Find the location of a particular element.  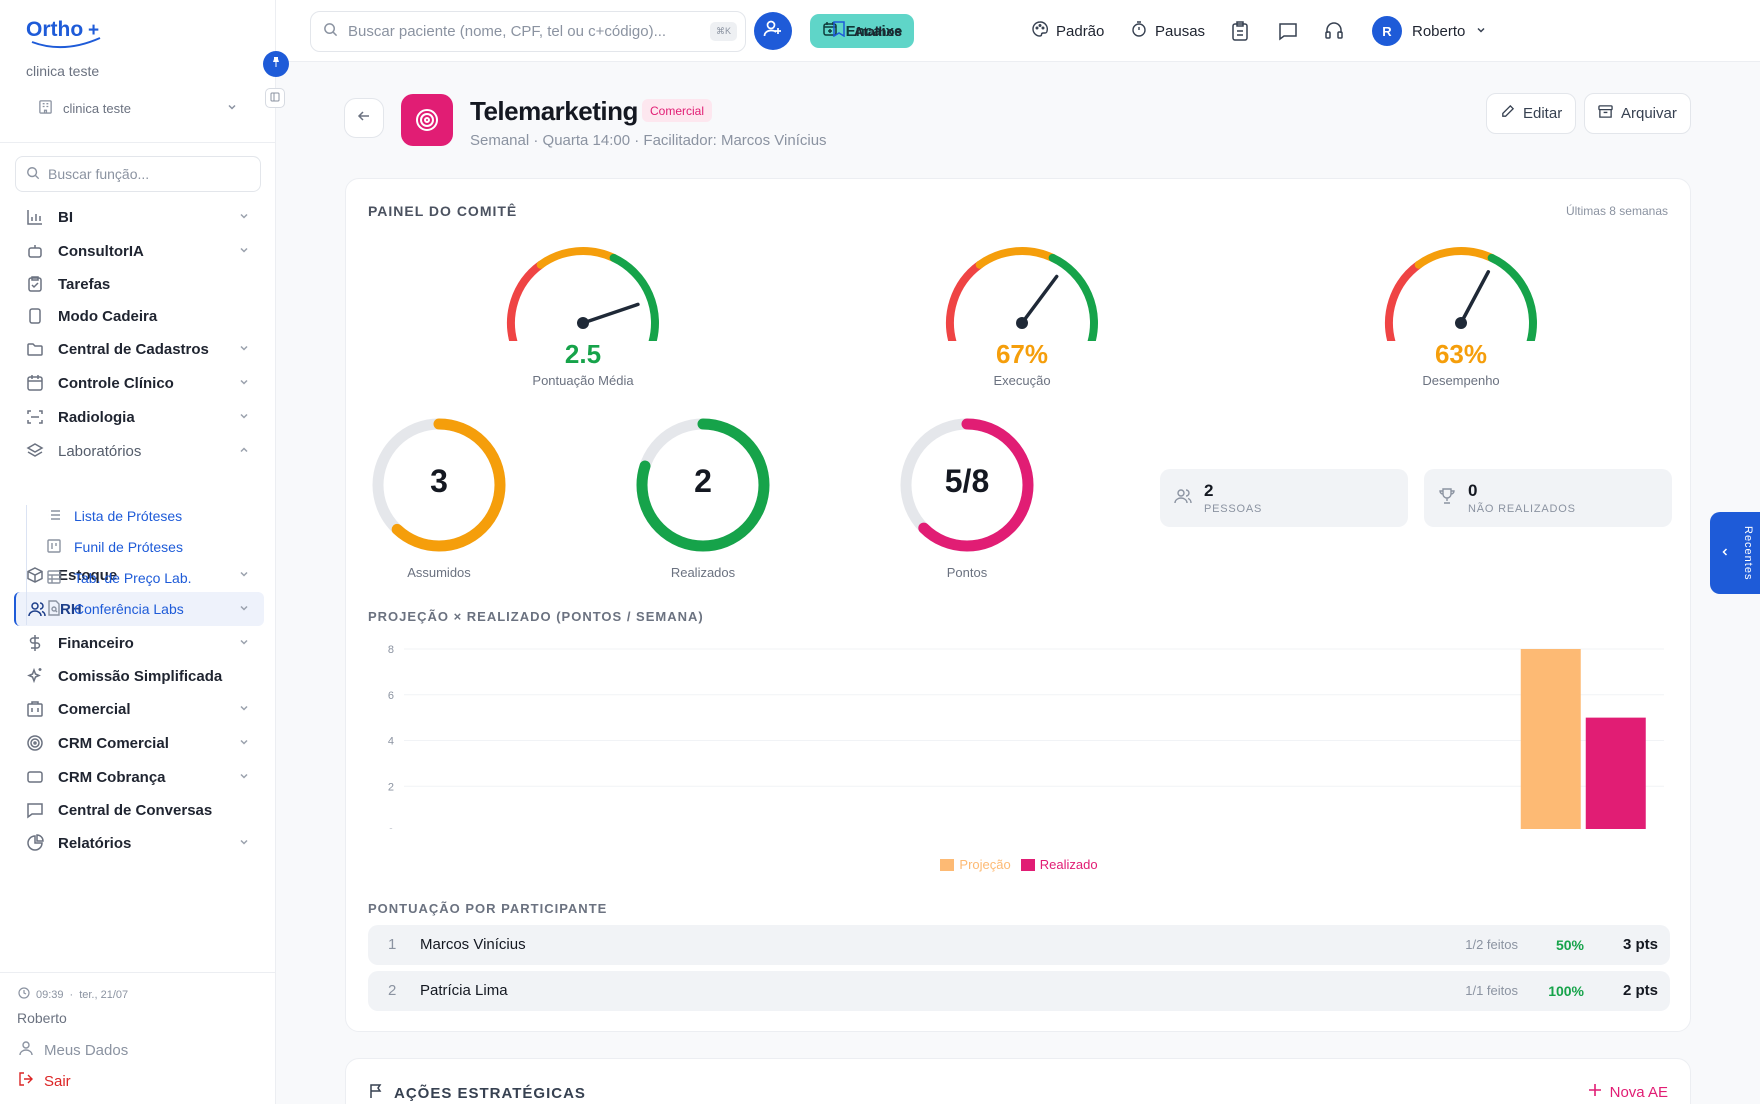

chart-legend: Projeção Realizado is located at coordinates (1019, 864).